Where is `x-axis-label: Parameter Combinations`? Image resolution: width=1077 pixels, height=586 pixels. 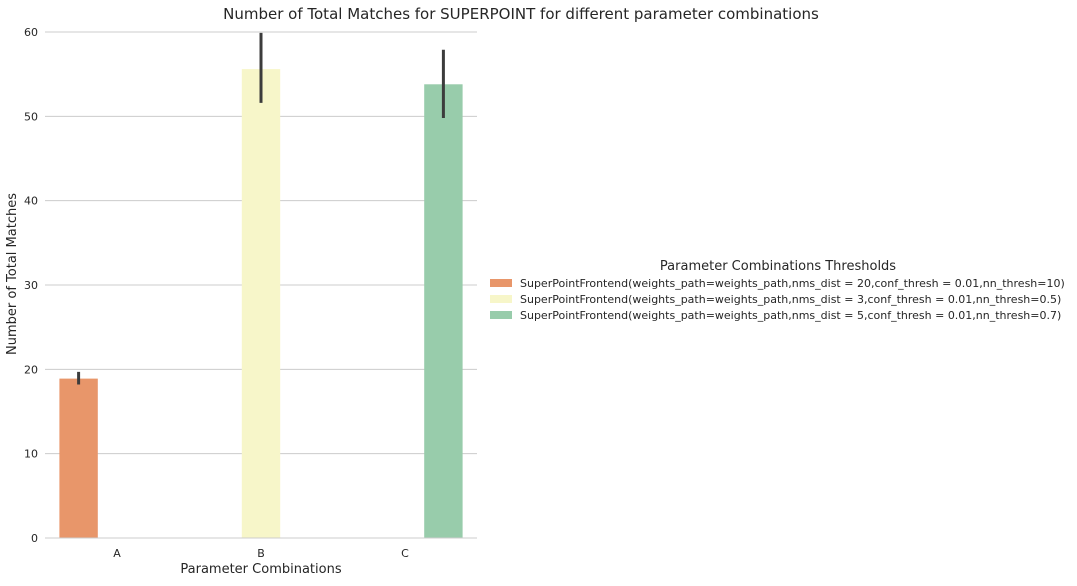
x-axis-label: Parameter Combinations is located at coordinates (260, 569).